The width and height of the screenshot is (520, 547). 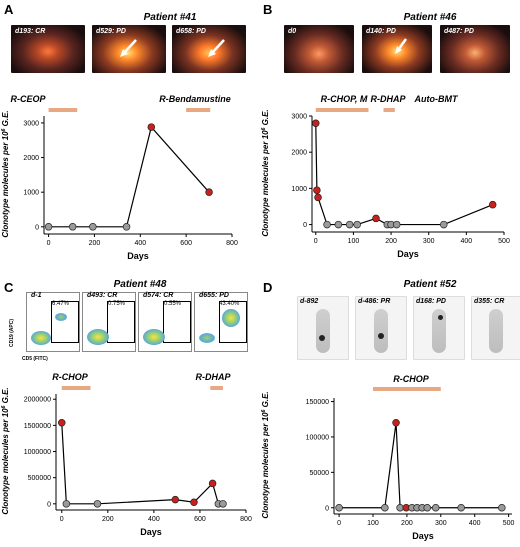 I want to click on regimen-label: R-DHAP, so click(x=389, y=99).